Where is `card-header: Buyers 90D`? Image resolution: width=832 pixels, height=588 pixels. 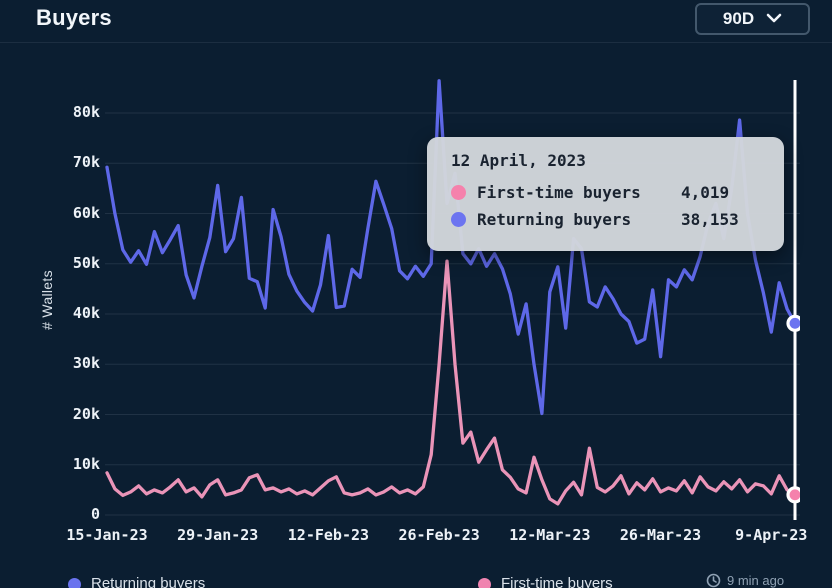
card-header: Buyers 90D is located at coordinates (416, 21).